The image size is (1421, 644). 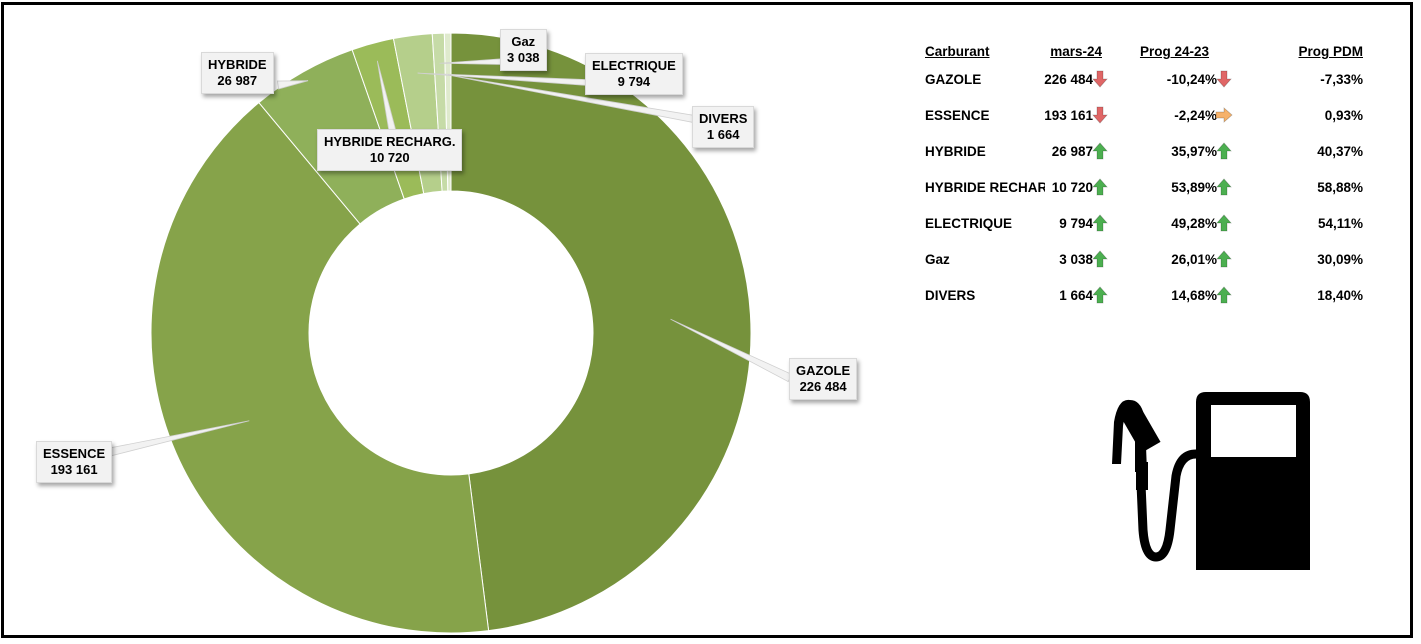 I want to click on fuel-pdm: 54,11%, so click(x=1340, y=223).